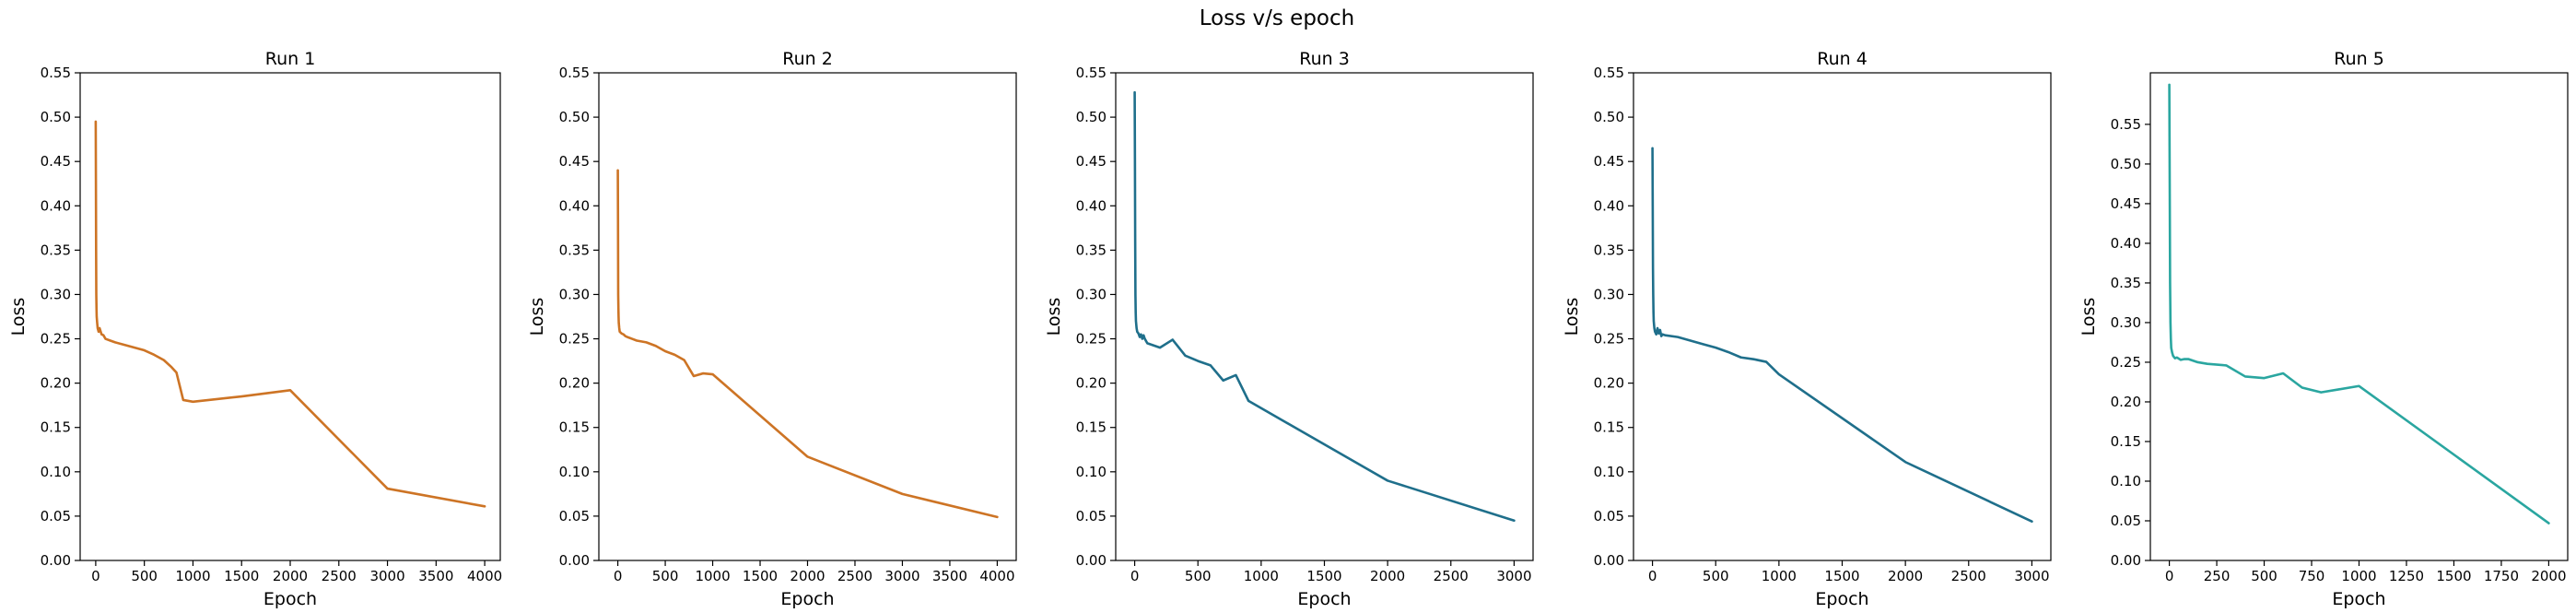  I want to click on x-tick-label: 1250, so click(2406, 576).